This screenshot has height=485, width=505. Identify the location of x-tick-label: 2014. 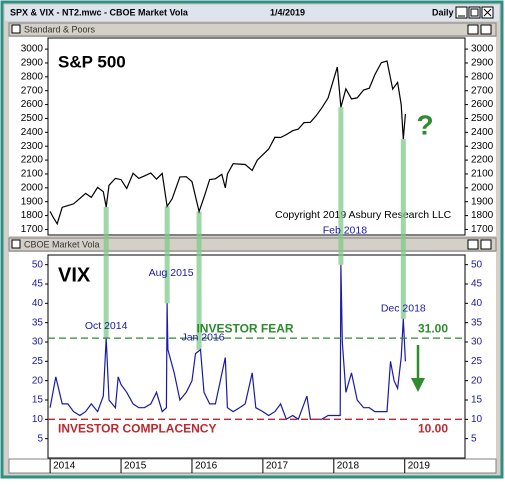
(64, 466).